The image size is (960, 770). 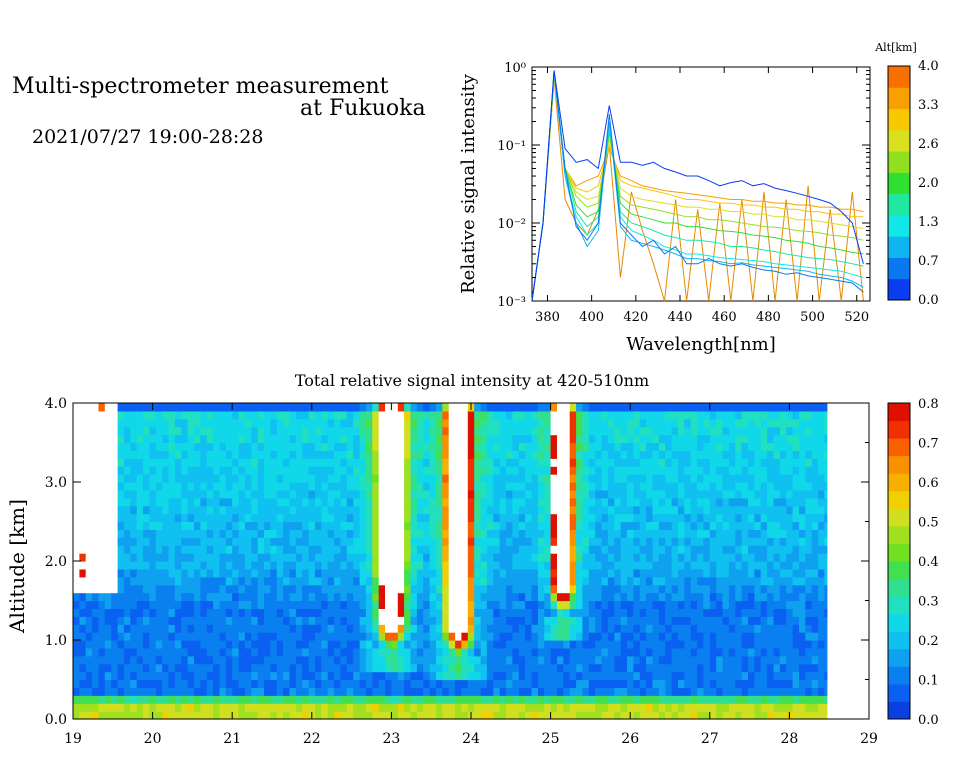 I want to click on intensity-colorbar-band, so click(x=899, y=692).